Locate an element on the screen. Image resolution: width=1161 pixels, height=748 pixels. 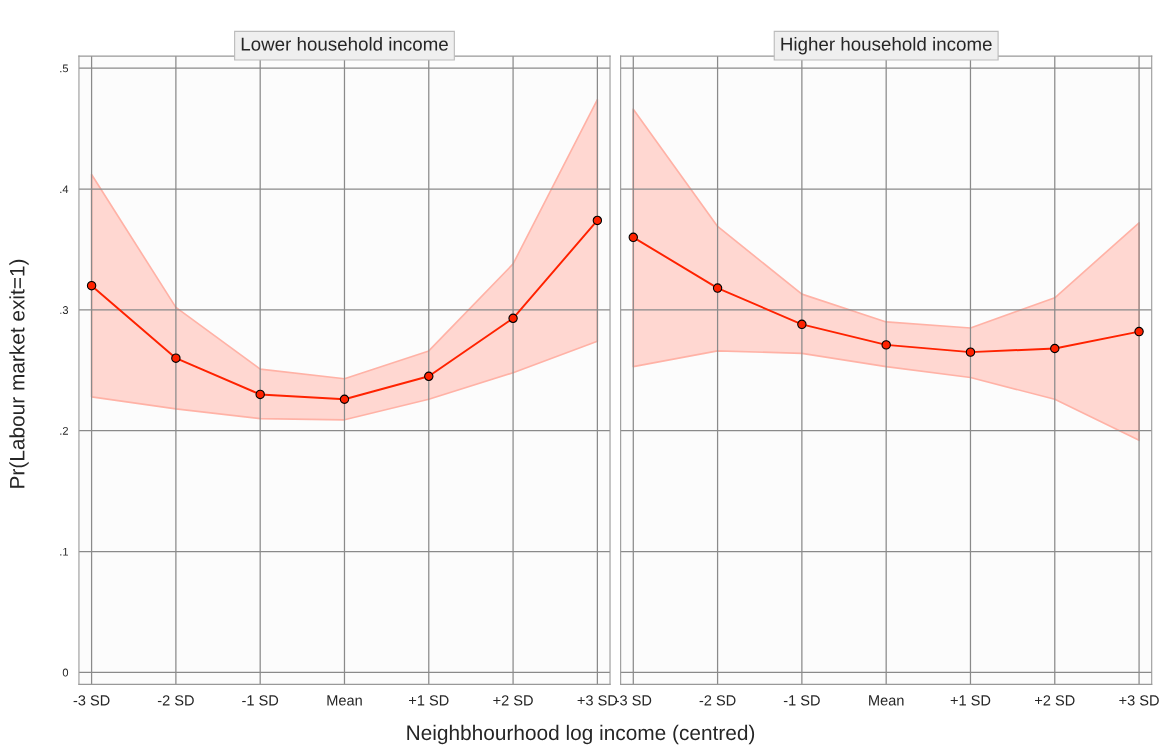
chart-title: Lower household income is located at coordinates (344, 43).